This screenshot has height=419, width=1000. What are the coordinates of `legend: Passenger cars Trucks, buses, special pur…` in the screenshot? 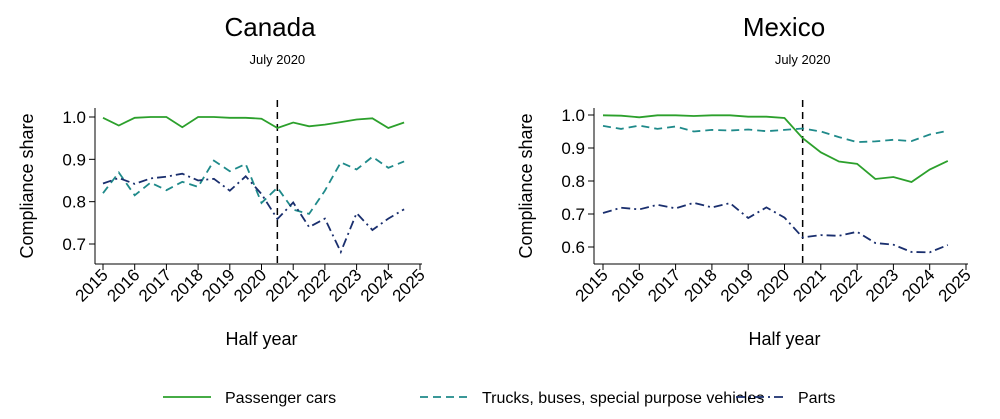 It's located at (499, 398).